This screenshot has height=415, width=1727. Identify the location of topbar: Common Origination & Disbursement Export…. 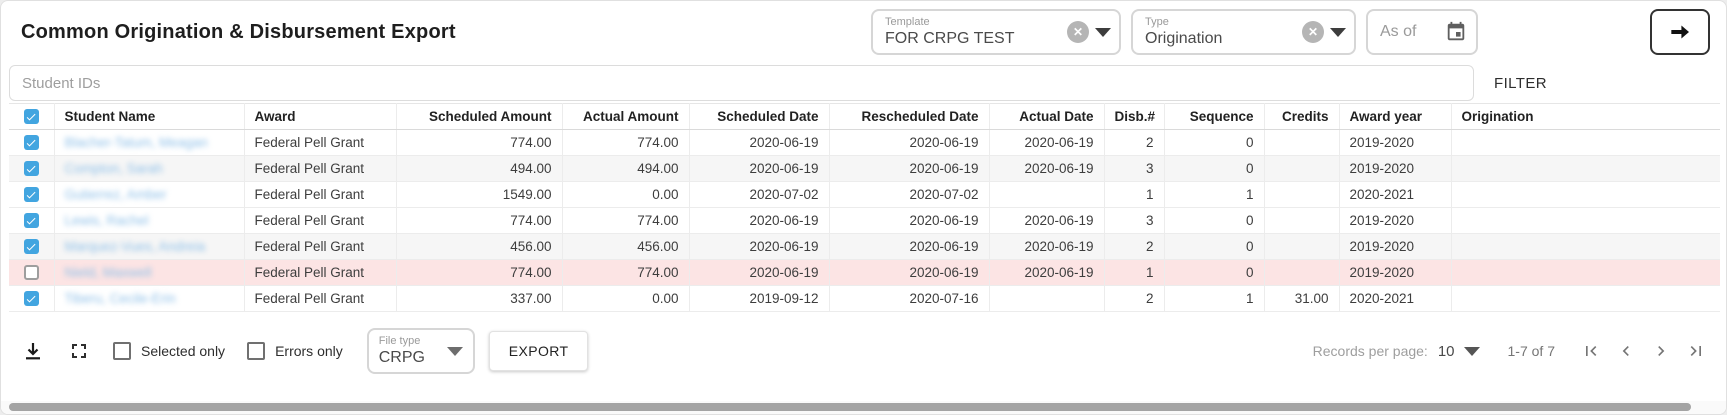
(863, 32).